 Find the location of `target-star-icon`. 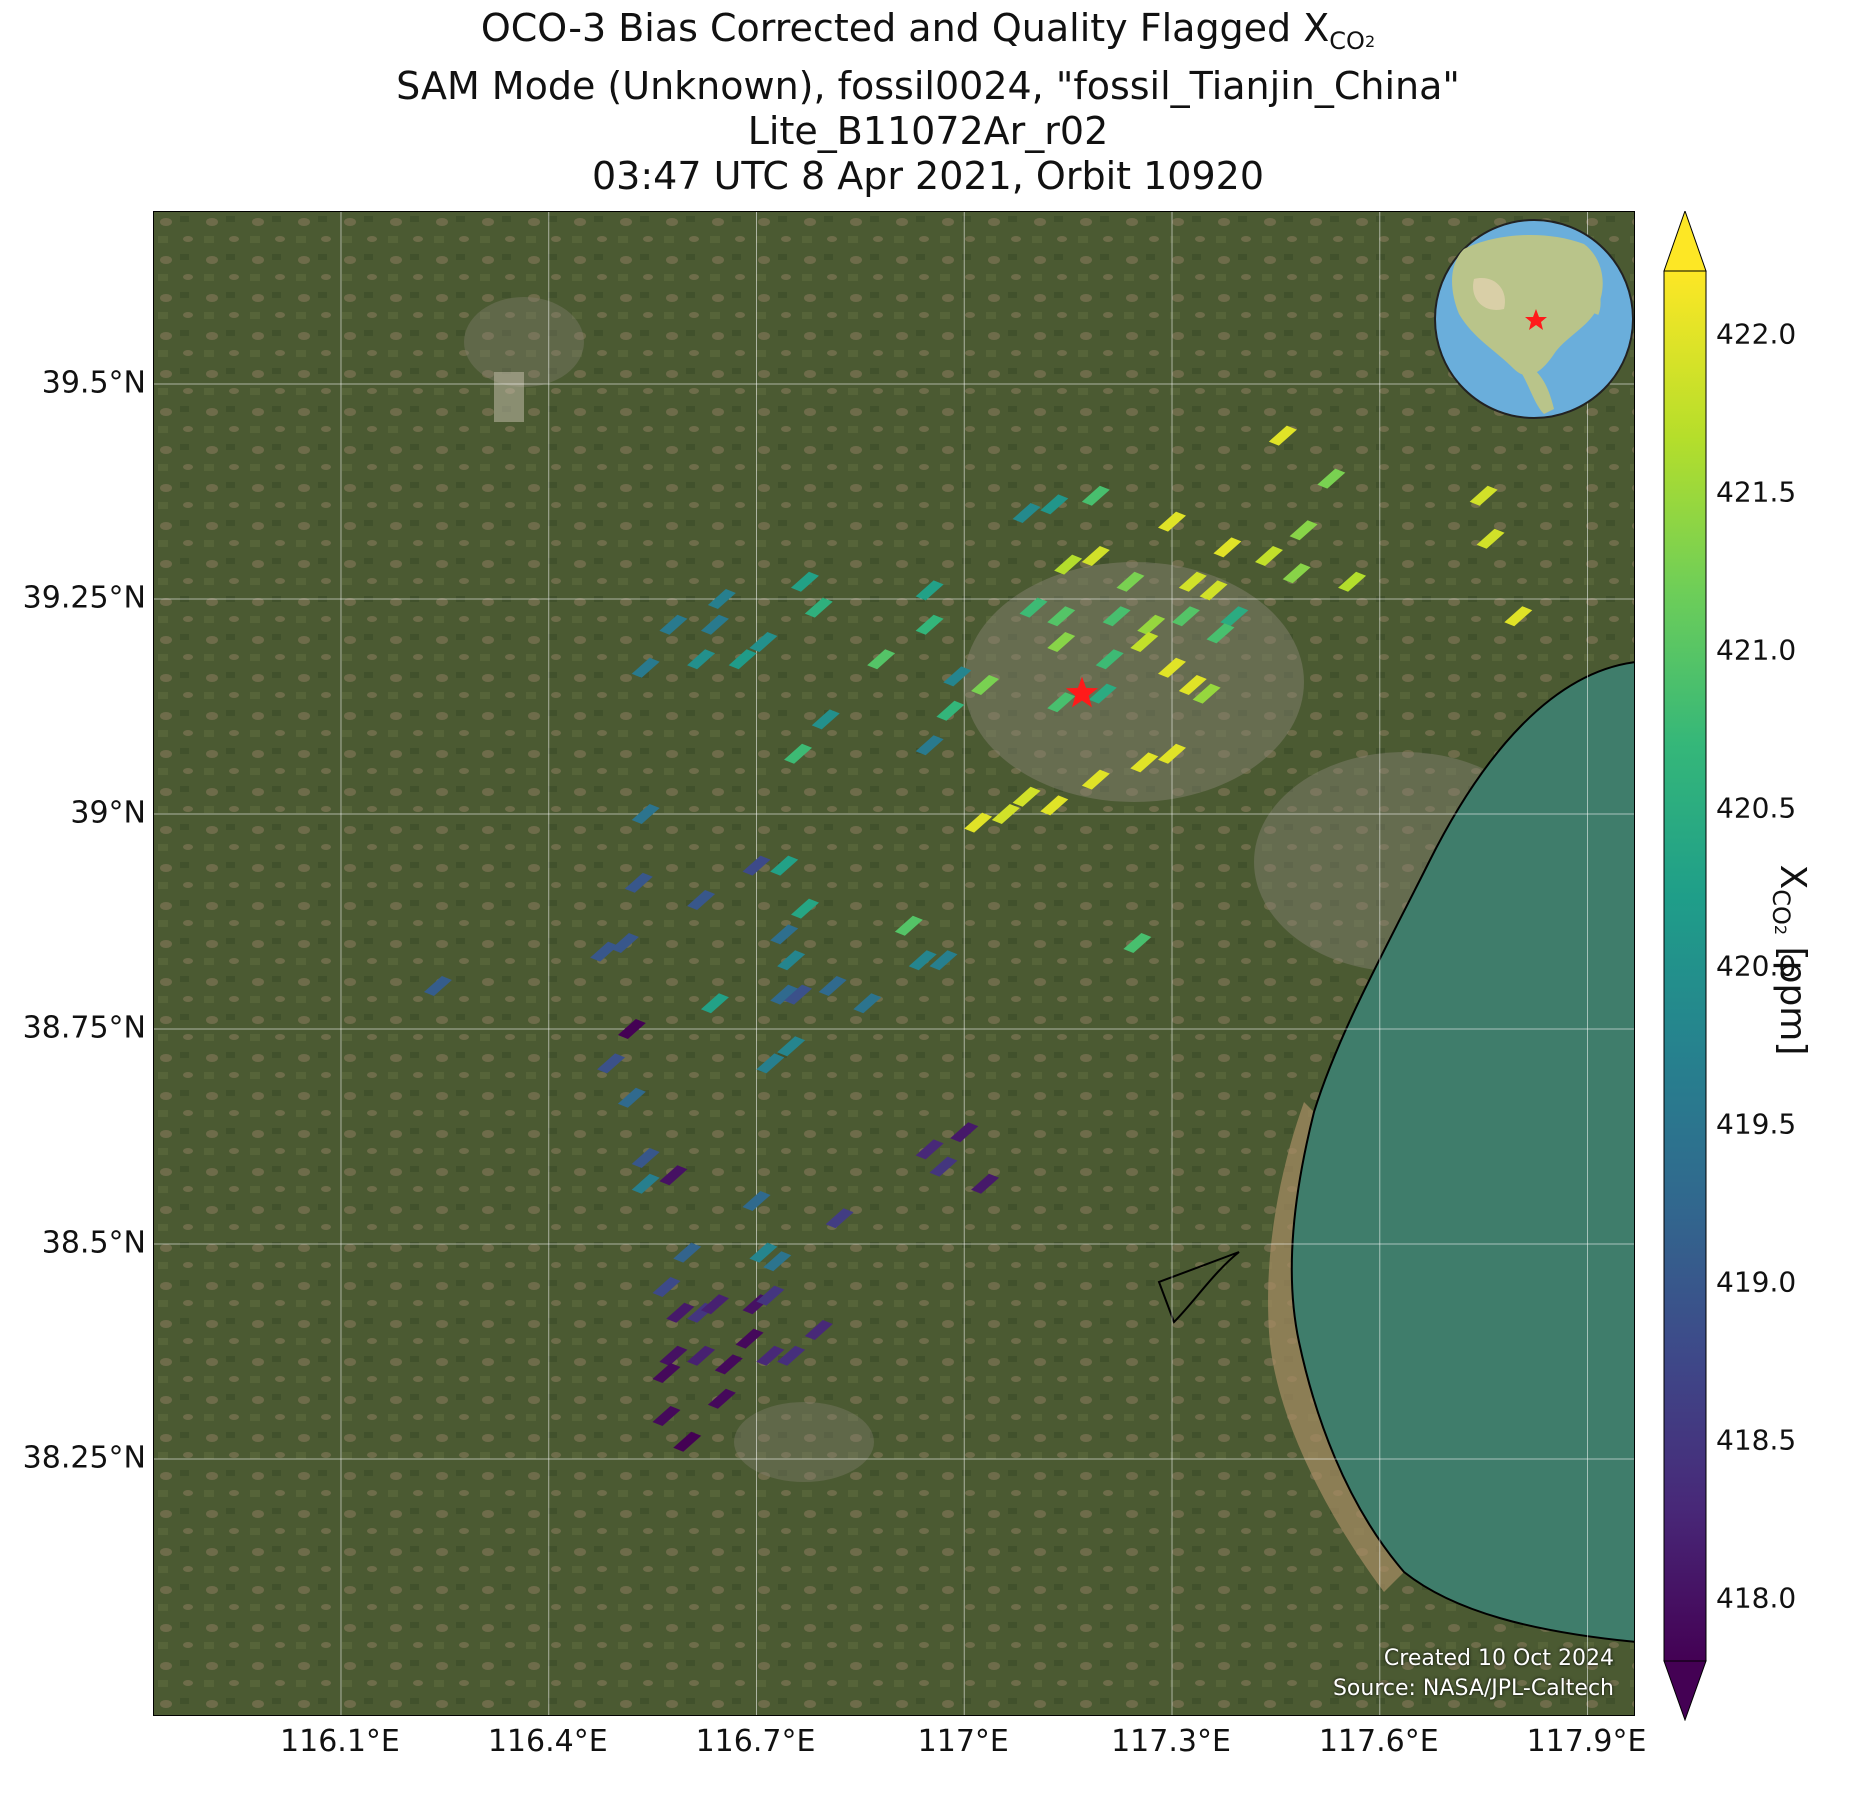

target-star-icon is located at coordinates (1082, 692).